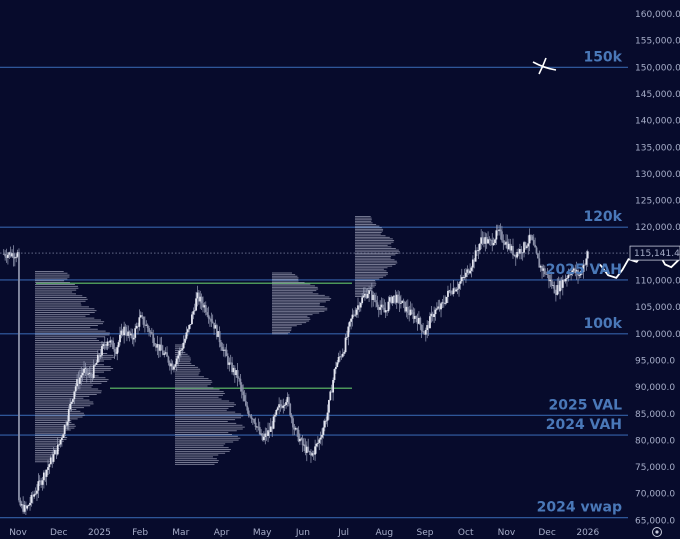 The width and height of the screenshot is (680, 539). I want to click on time-tick: 2025, so click(99, 533).